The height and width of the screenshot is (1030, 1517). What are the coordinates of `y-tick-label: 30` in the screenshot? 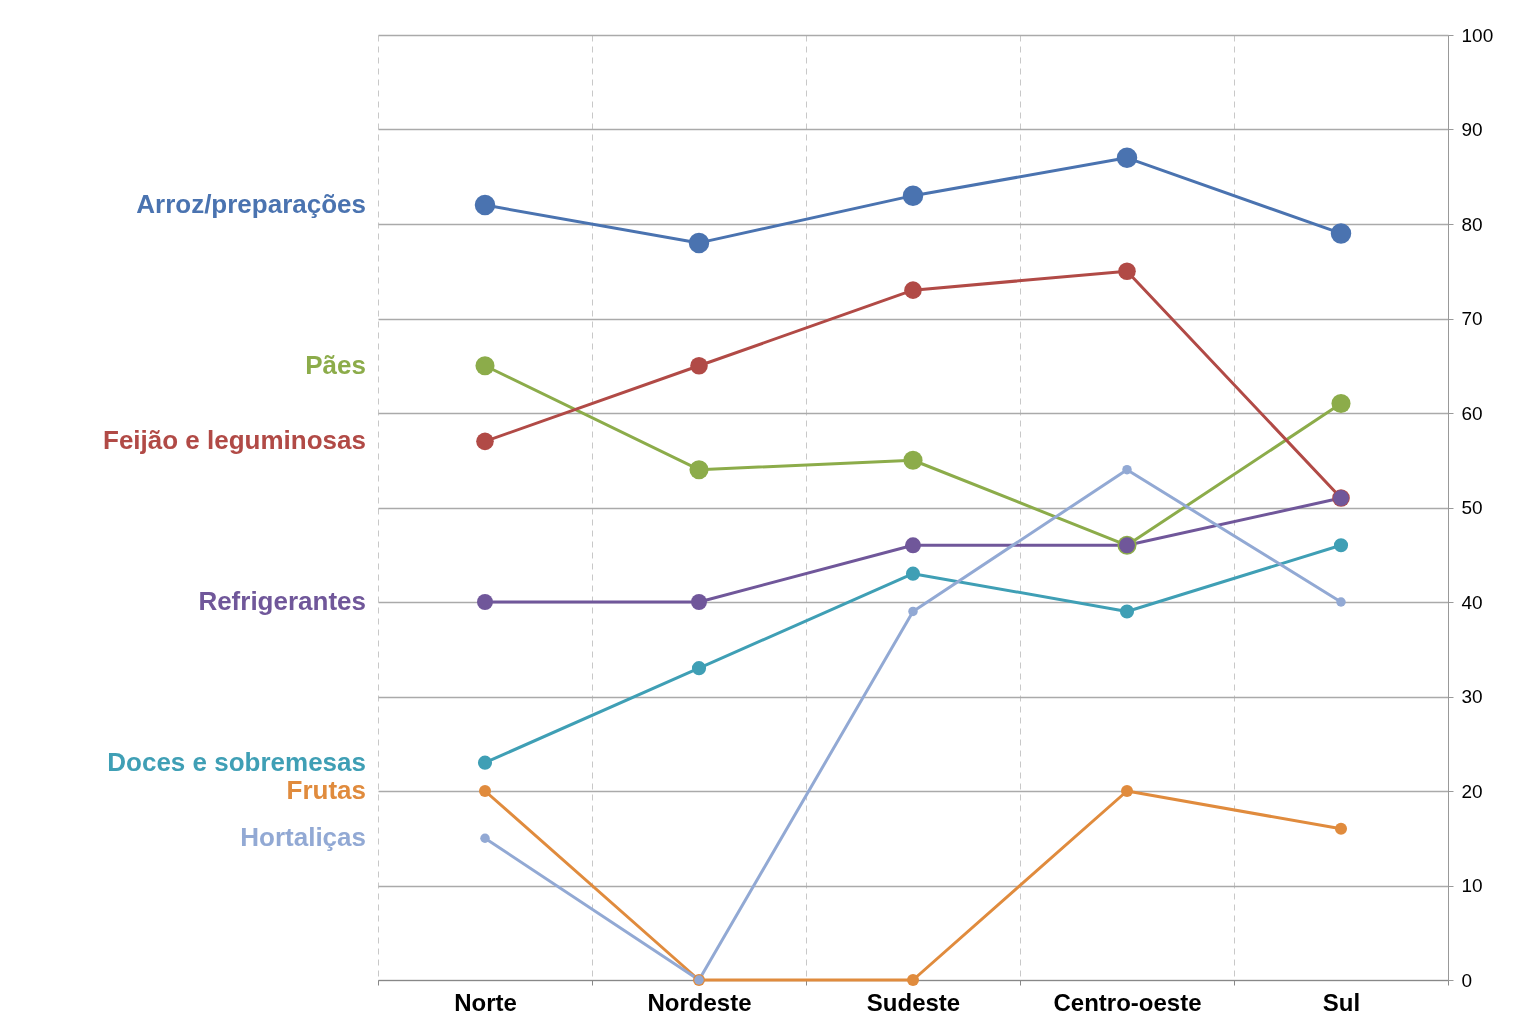 It's located at (1472, 696).